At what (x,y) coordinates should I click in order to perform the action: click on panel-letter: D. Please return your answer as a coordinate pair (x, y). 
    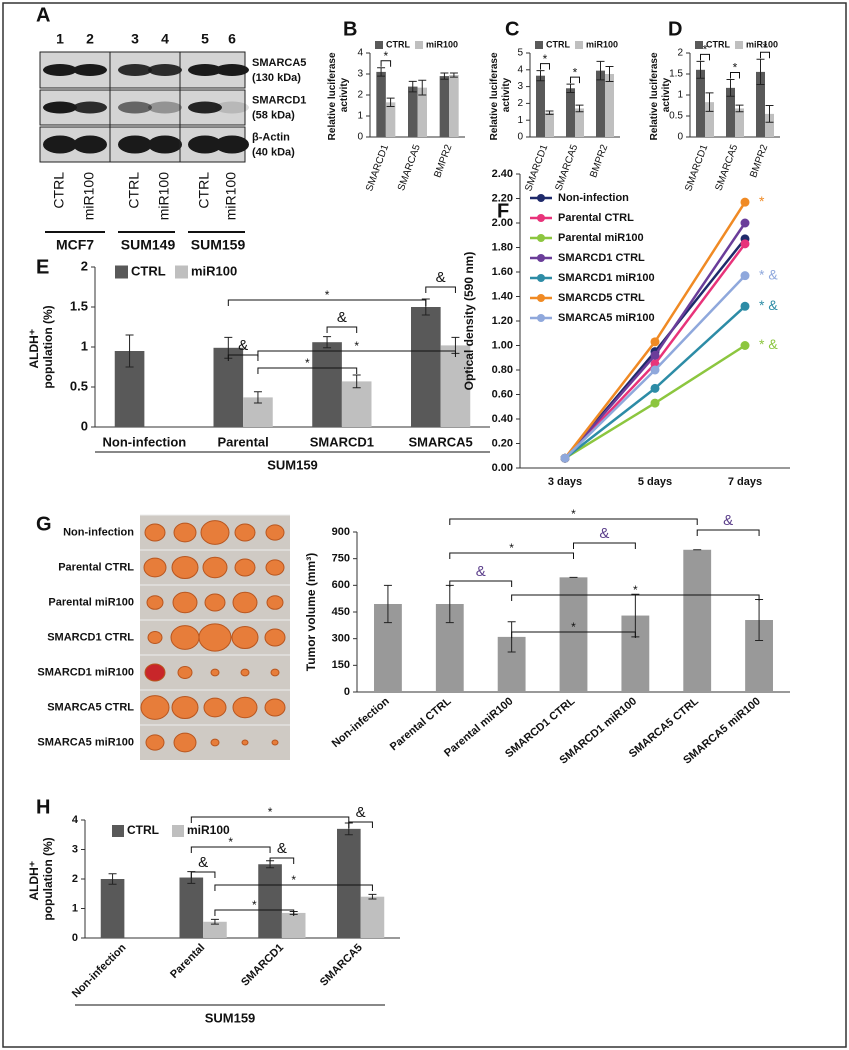
    Looking at the image, I should click on (675, 29).